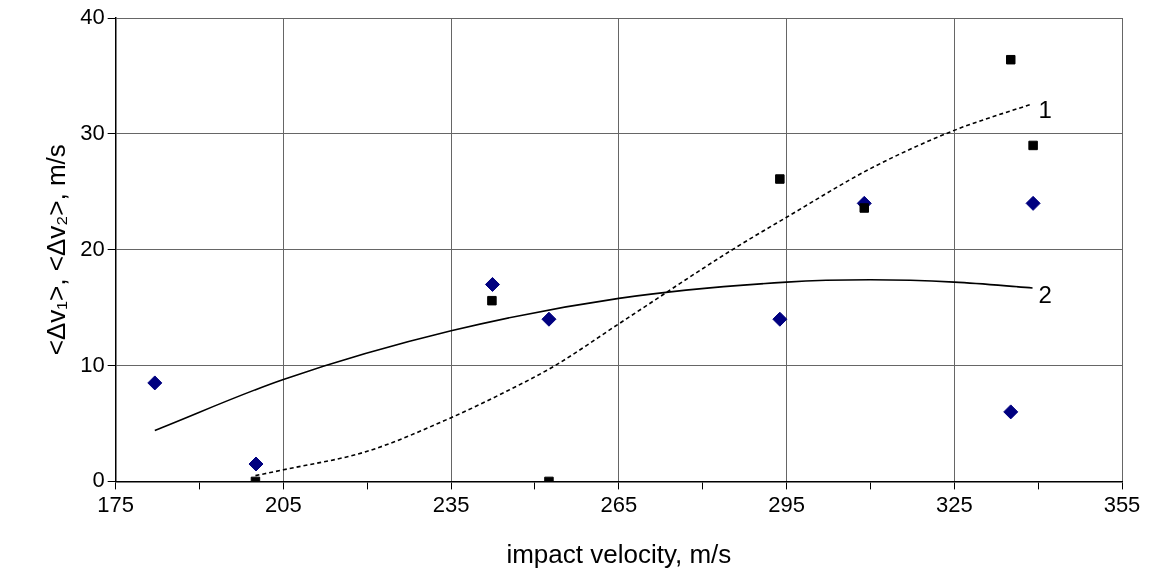 The image size is (1157, 581). I want to click on x-tick-label: 235, so click(451, 504).